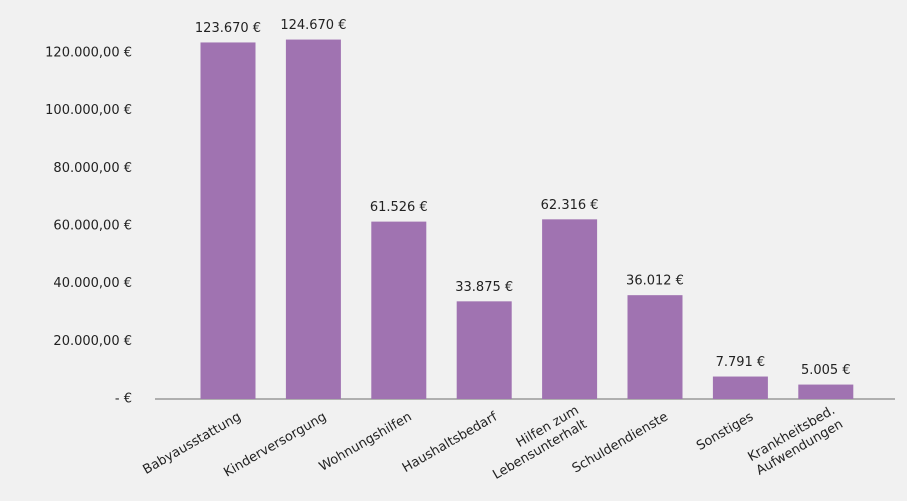  I want to click on x-tick-label: Haushaltsbedarf, so click(450, 442).